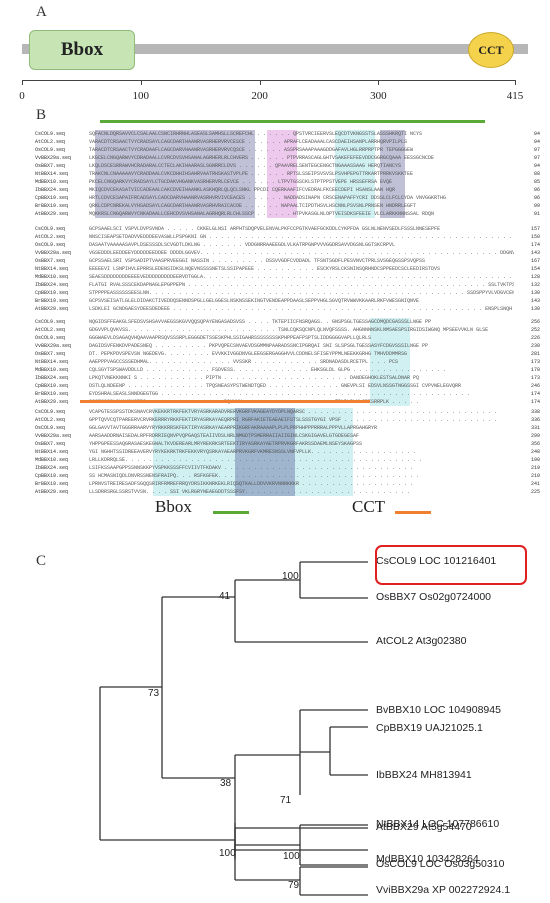  I want to click on sequence-position: 248, so click(535, 452).